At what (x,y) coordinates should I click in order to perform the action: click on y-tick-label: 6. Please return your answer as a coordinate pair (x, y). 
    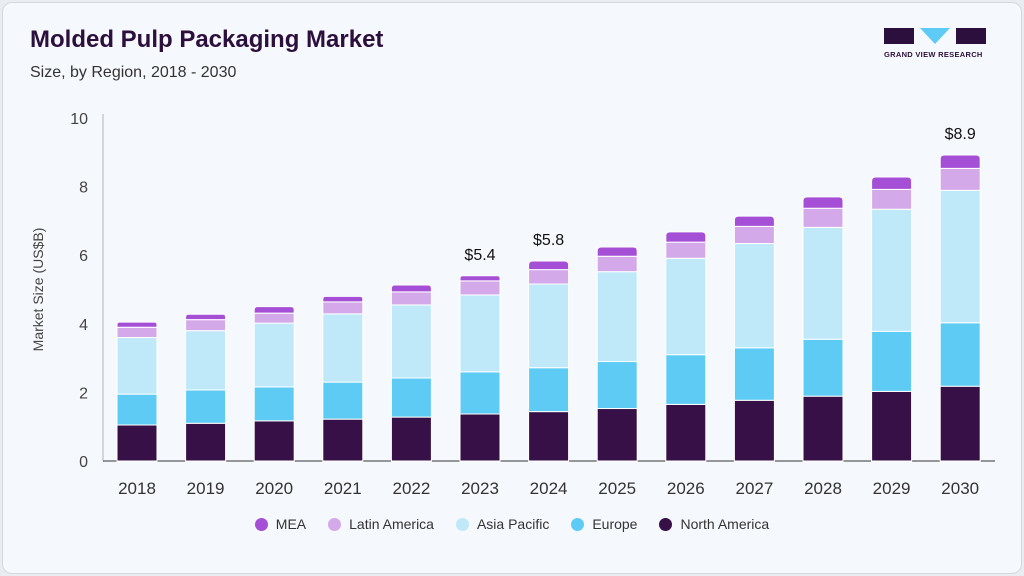
    Looking at the image, I should click on (83, 256).